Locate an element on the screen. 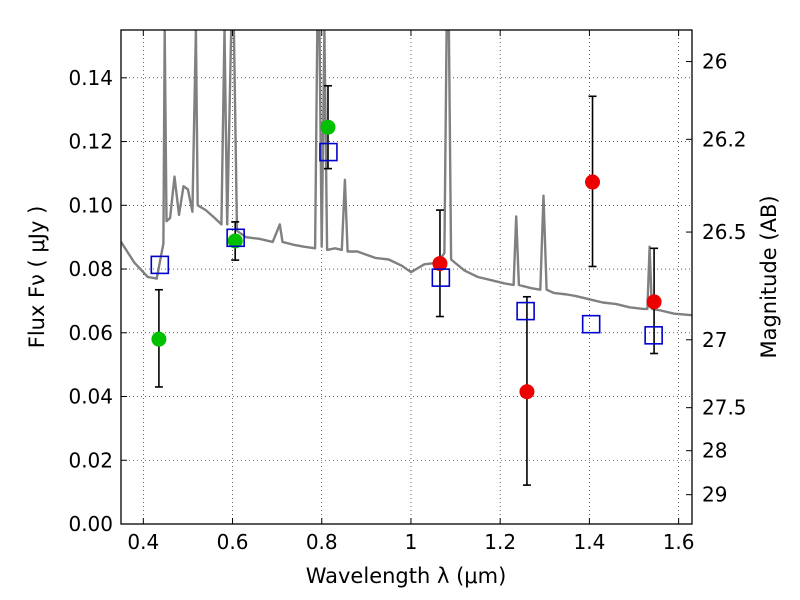 The image size is (800, 600). x-axis-label: Wavelength λ (μm) is located at coordinates (406, 576).